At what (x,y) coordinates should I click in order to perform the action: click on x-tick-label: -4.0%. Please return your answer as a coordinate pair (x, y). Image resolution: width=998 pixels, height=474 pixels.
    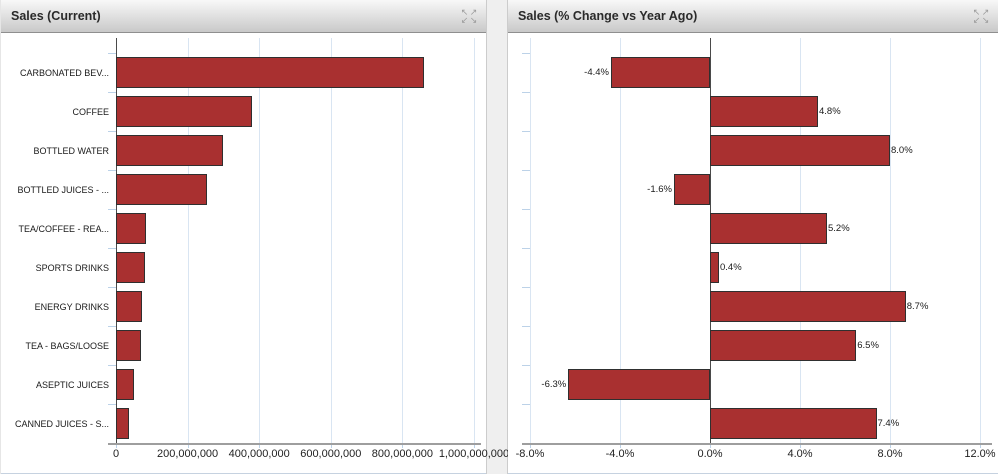
    Looking at the image, I should click on (620, 454).